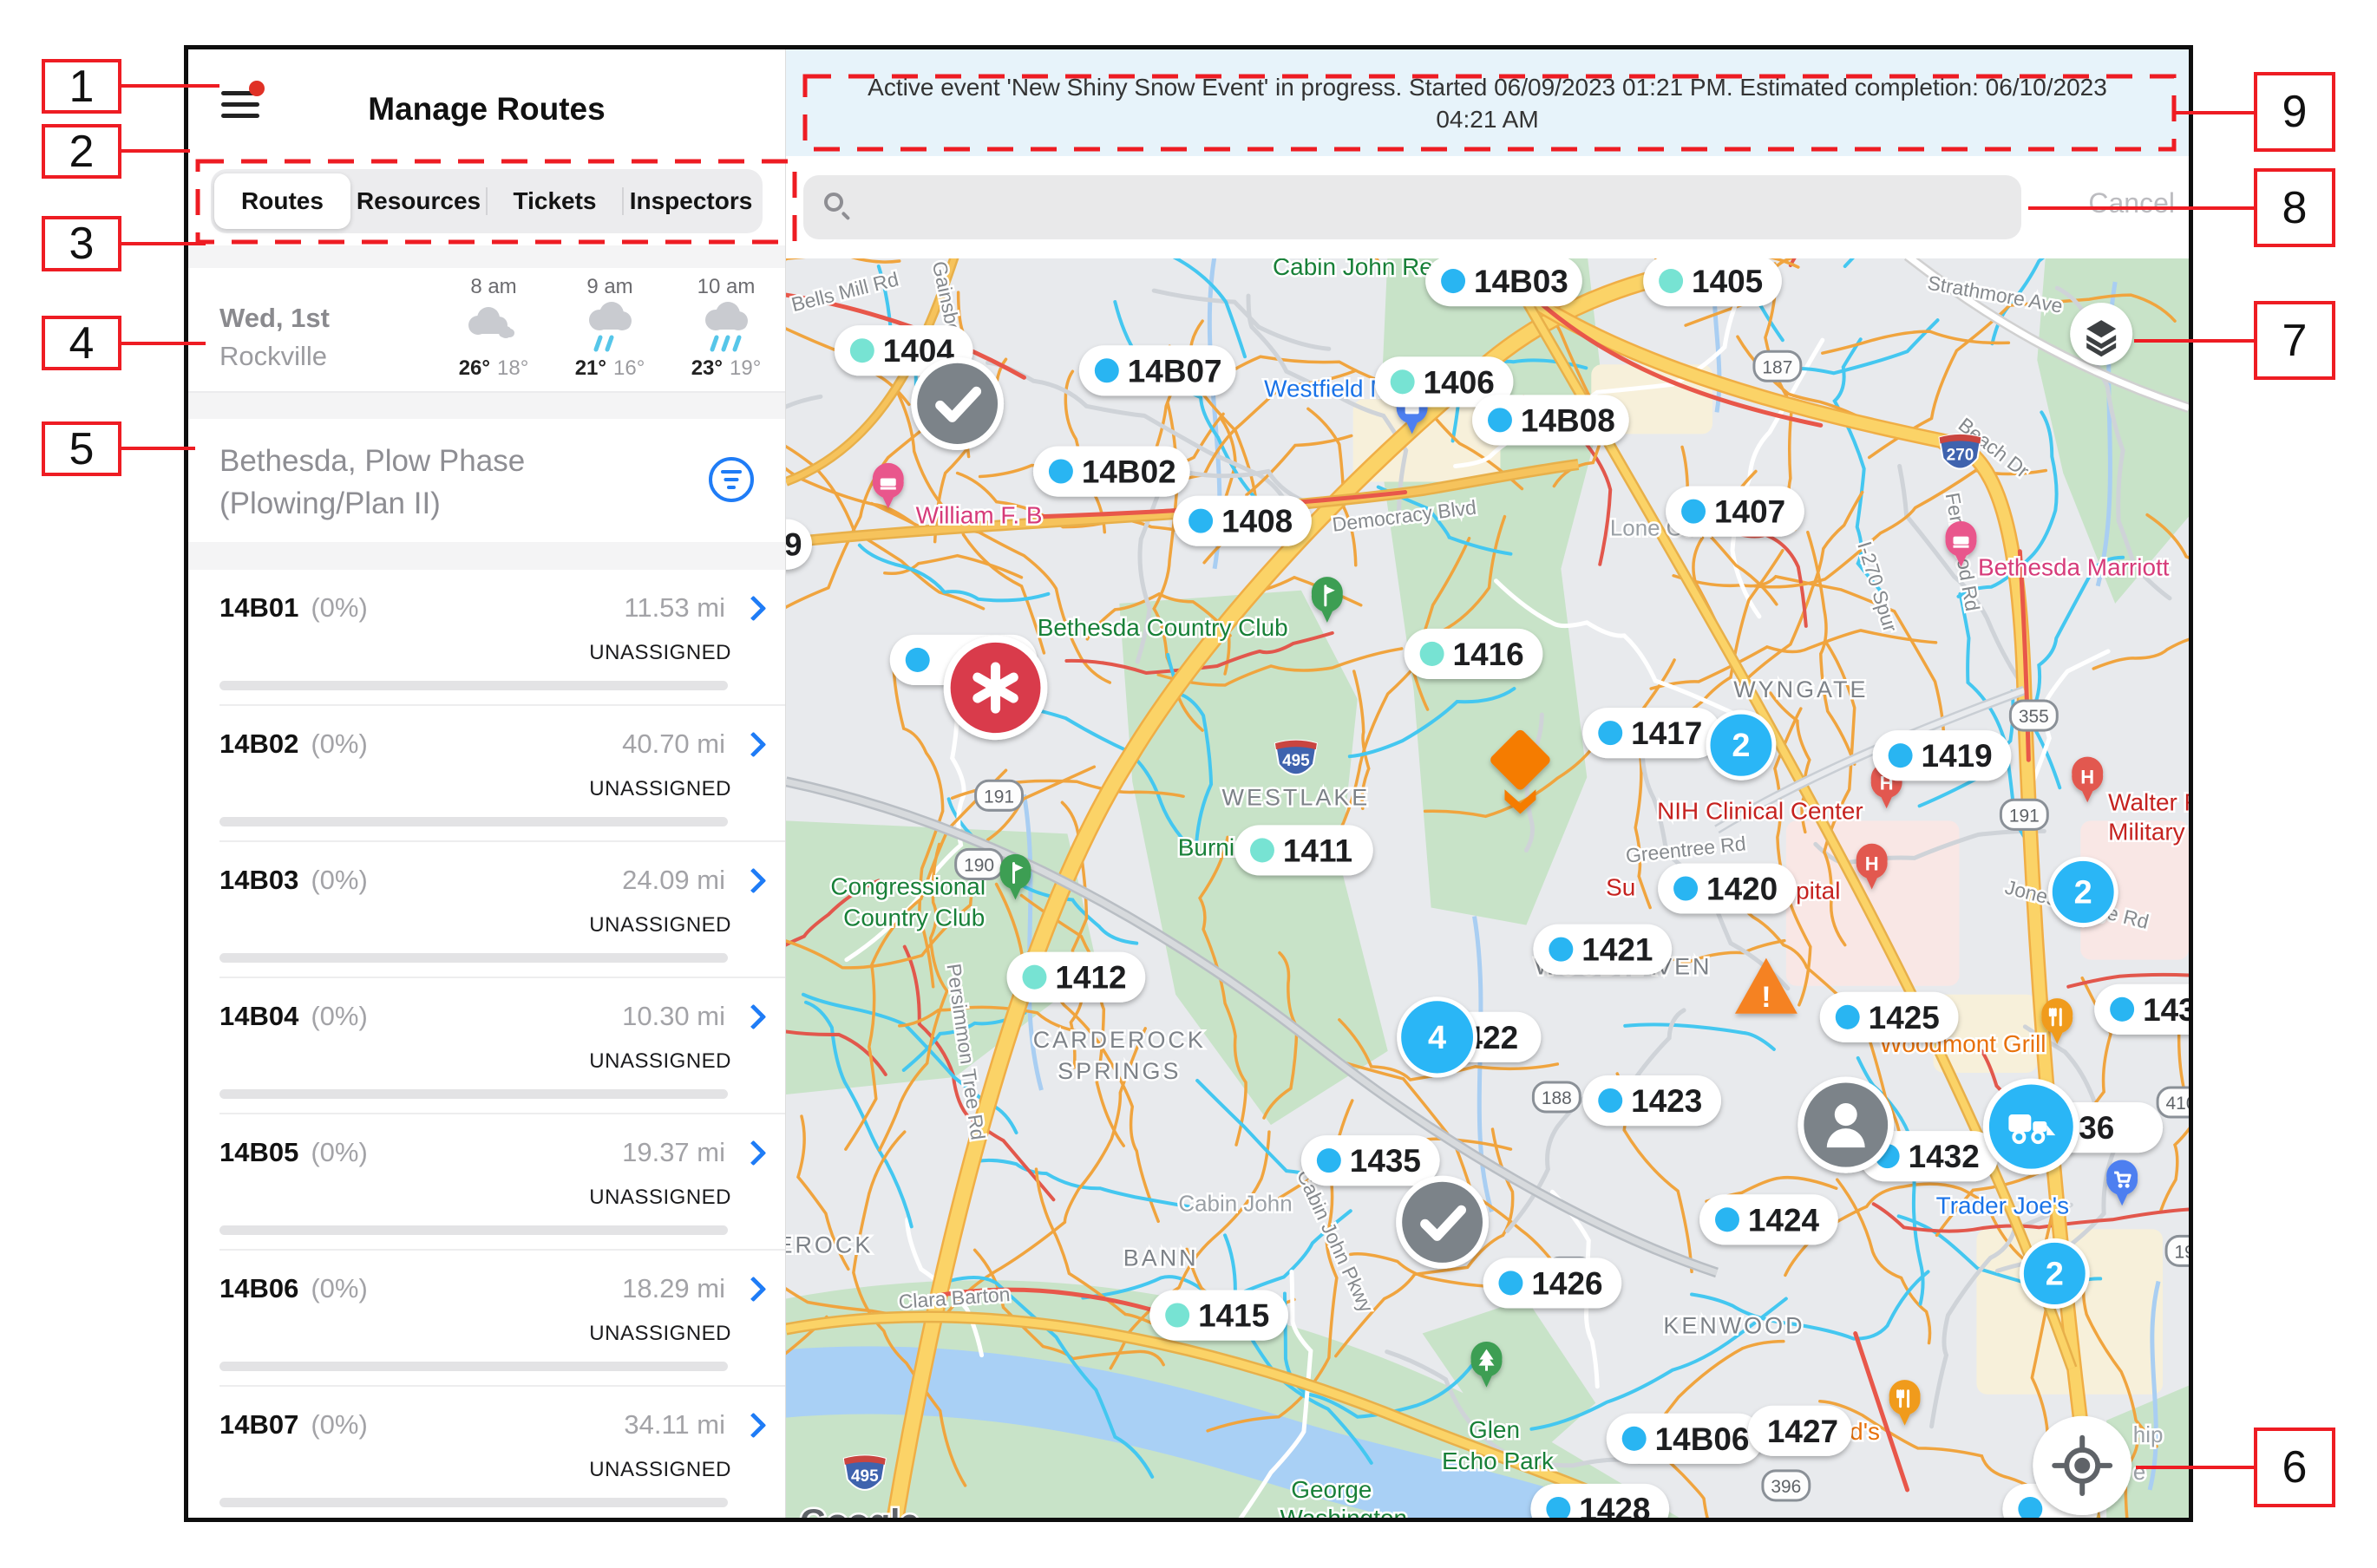 The width and height of the screenshot is (2377, 1568). Describe the element at coordinates (1942, 755) in the screenshot. I see `map-marker-1419: 1419` at that location.